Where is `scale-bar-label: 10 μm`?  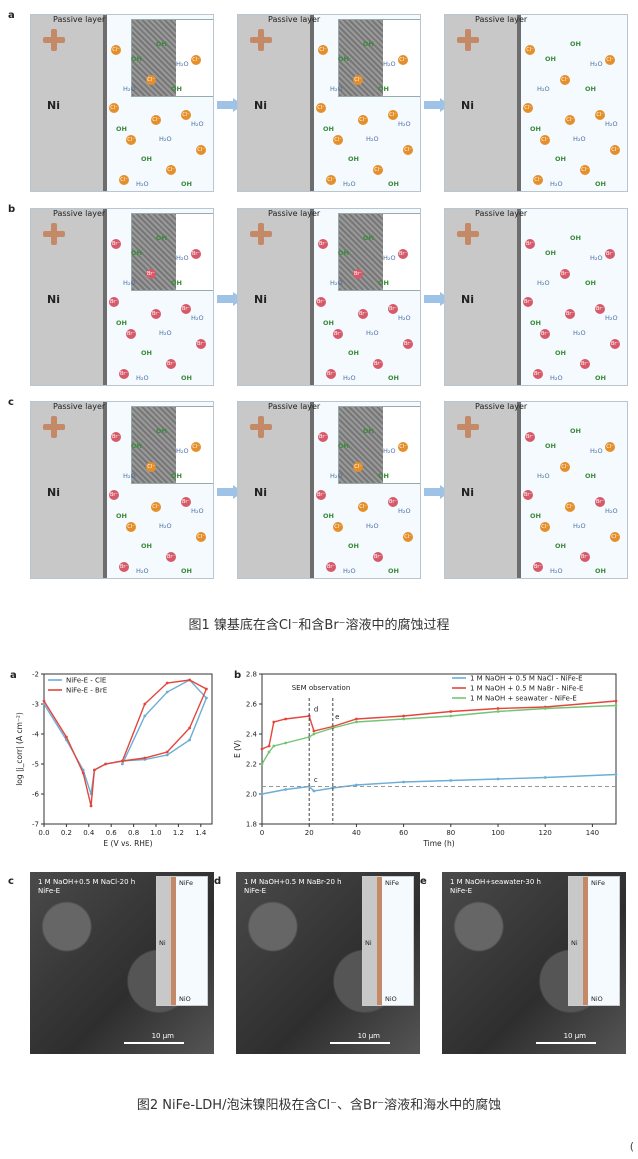 scale-bar-label: 10 μm is located at coordinates (162, 1036).